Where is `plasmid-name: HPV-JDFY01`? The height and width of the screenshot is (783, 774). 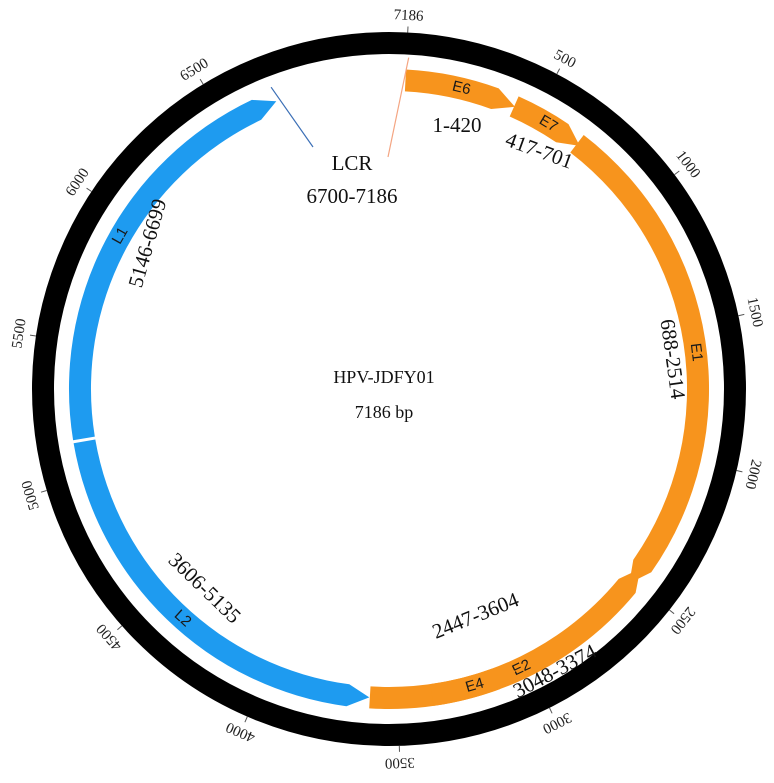 plasmid-name: HPV-JDFY01 is located at coordinates (383, 377).